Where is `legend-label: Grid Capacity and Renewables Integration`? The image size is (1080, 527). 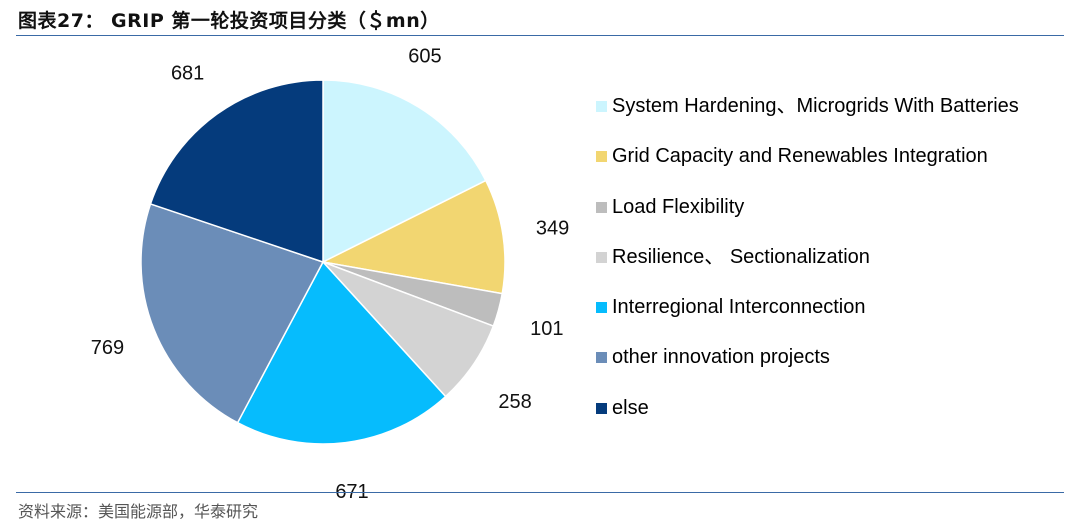 legend-label: Grid Capacity and Renewables Integration is located at coordinates (800, 156).